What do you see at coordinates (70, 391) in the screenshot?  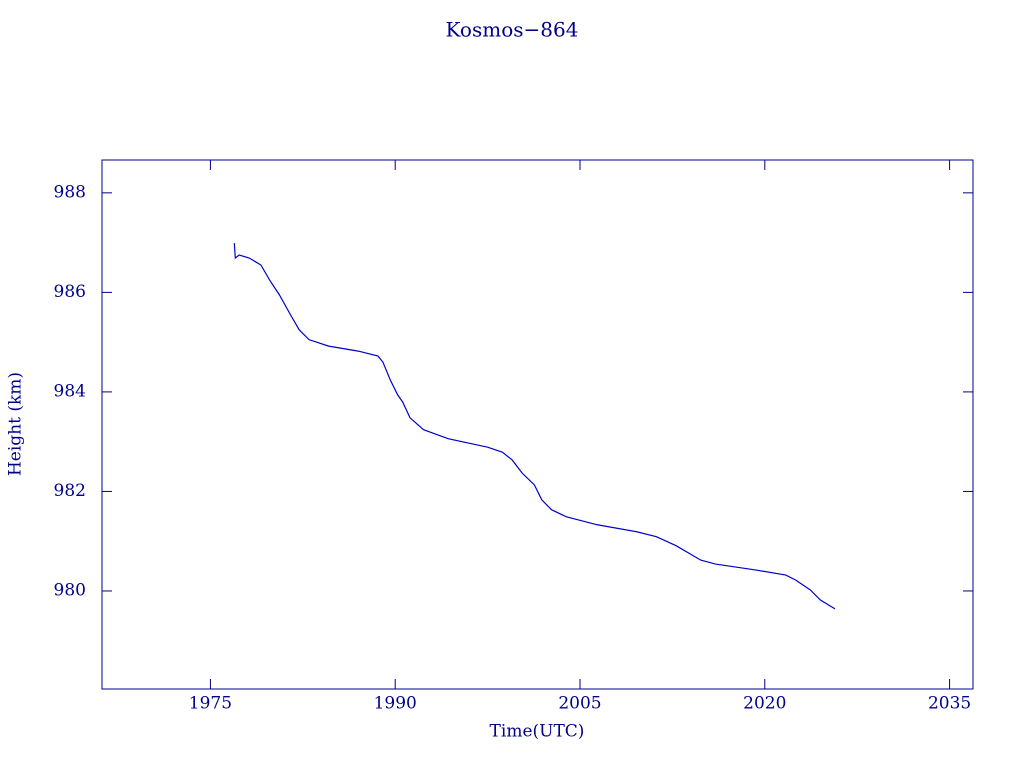 I see `y-tick-label: 984` at bounding box center [70, 391].